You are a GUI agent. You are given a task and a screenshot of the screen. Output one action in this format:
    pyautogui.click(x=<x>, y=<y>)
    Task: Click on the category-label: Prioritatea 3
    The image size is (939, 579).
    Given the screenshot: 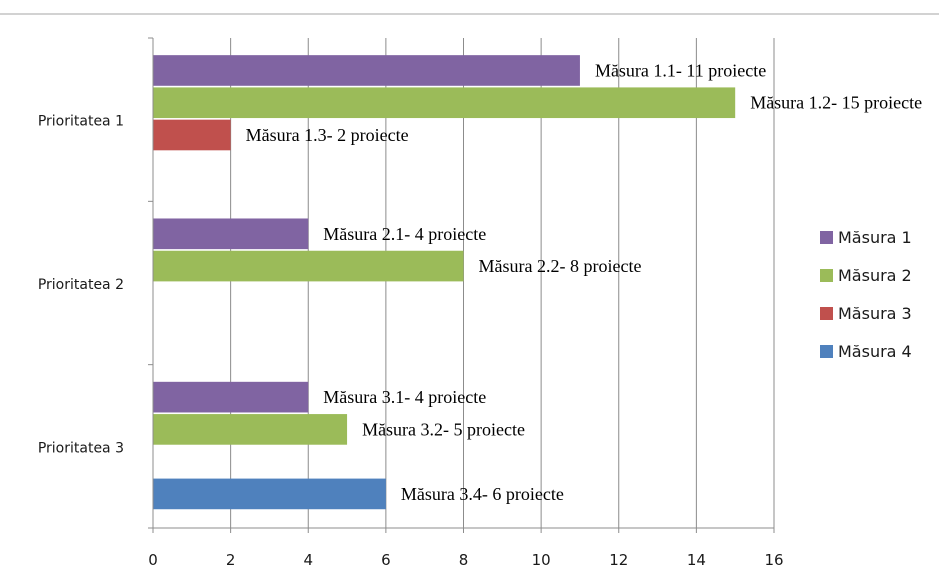 What is the action you would take?
    pyautogui.click(x=81, y=448)
    